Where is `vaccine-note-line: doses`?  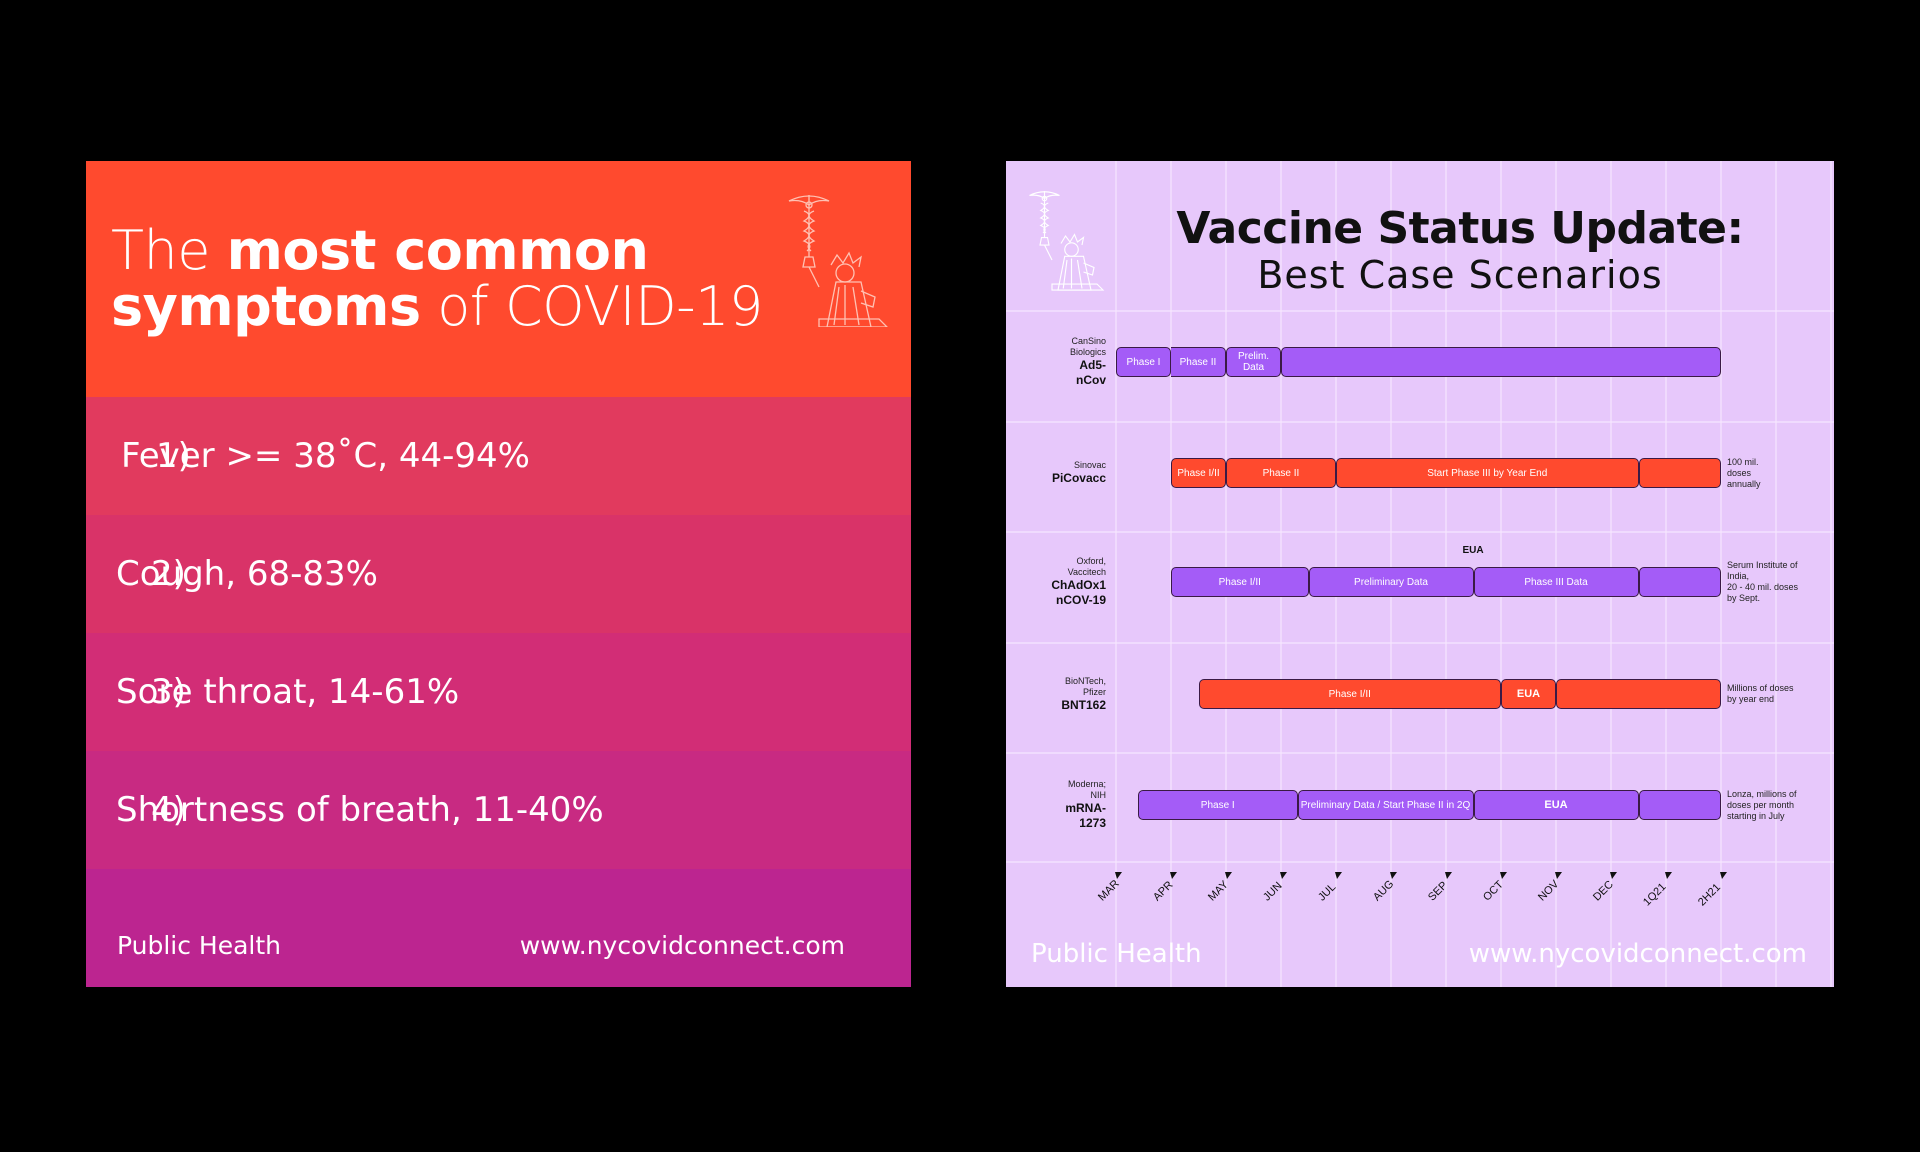
vaccine-note-line: doses is located at coordinates (1739, 472).